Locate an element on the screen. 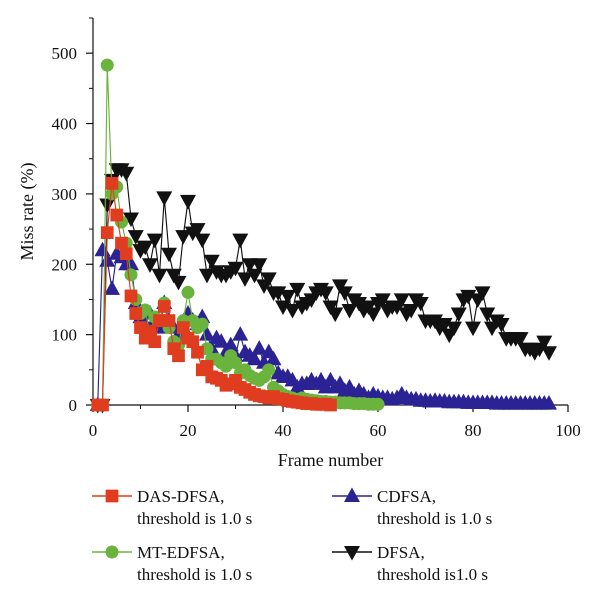 This screenshot has width=600, height=597. x-tick-label: 60 is located at coordinates (378, 430).